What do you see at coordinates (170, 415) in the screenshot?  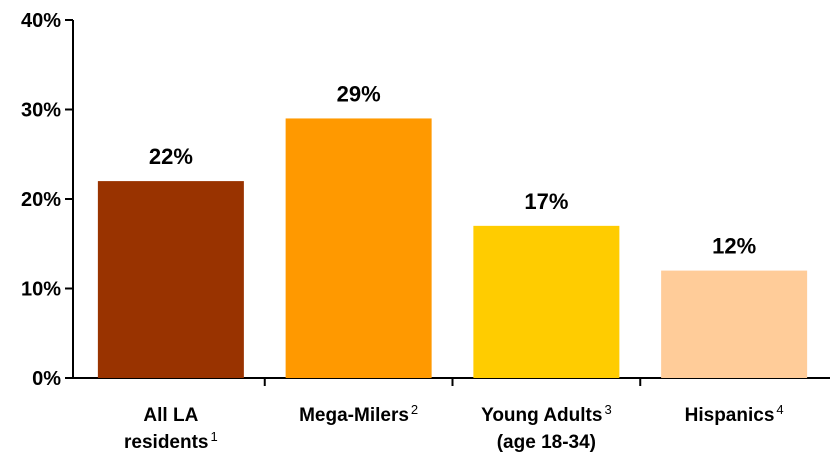 I see `x-category-label-line: All LA` at bounding box center [170, 415].